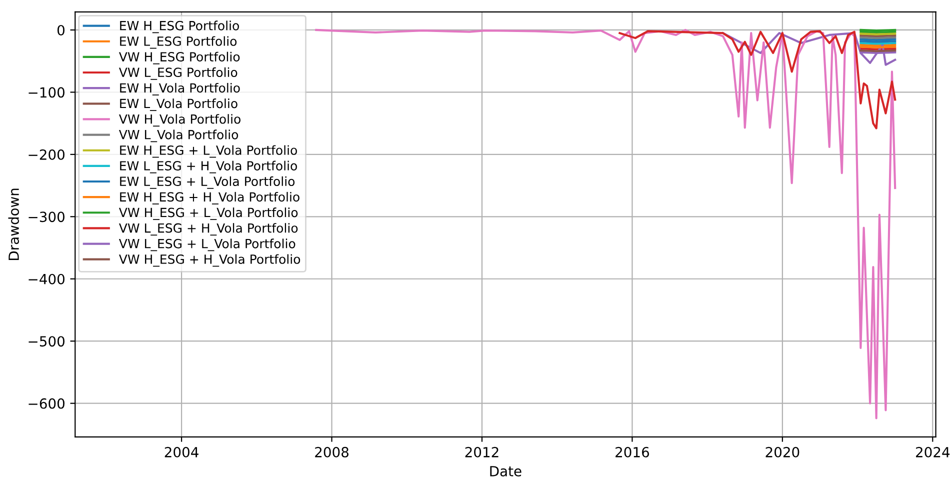  Describe the element at coordinates (46, 403) in the screenshot. I see `y-tick-label: −600` at that location.